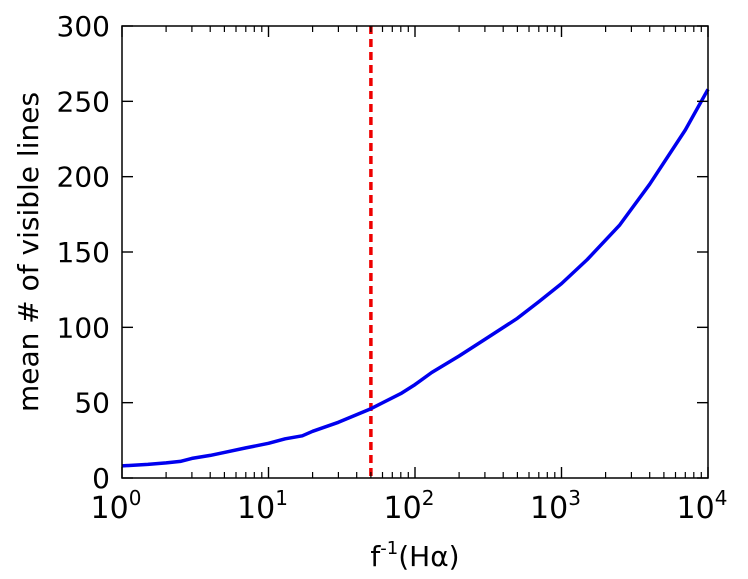 This screenshot has width=748, height=579. Describe the element at coordinates (28, 252) in the screenshot. I see `y-axis-label: mean # of visible lines` at that location.